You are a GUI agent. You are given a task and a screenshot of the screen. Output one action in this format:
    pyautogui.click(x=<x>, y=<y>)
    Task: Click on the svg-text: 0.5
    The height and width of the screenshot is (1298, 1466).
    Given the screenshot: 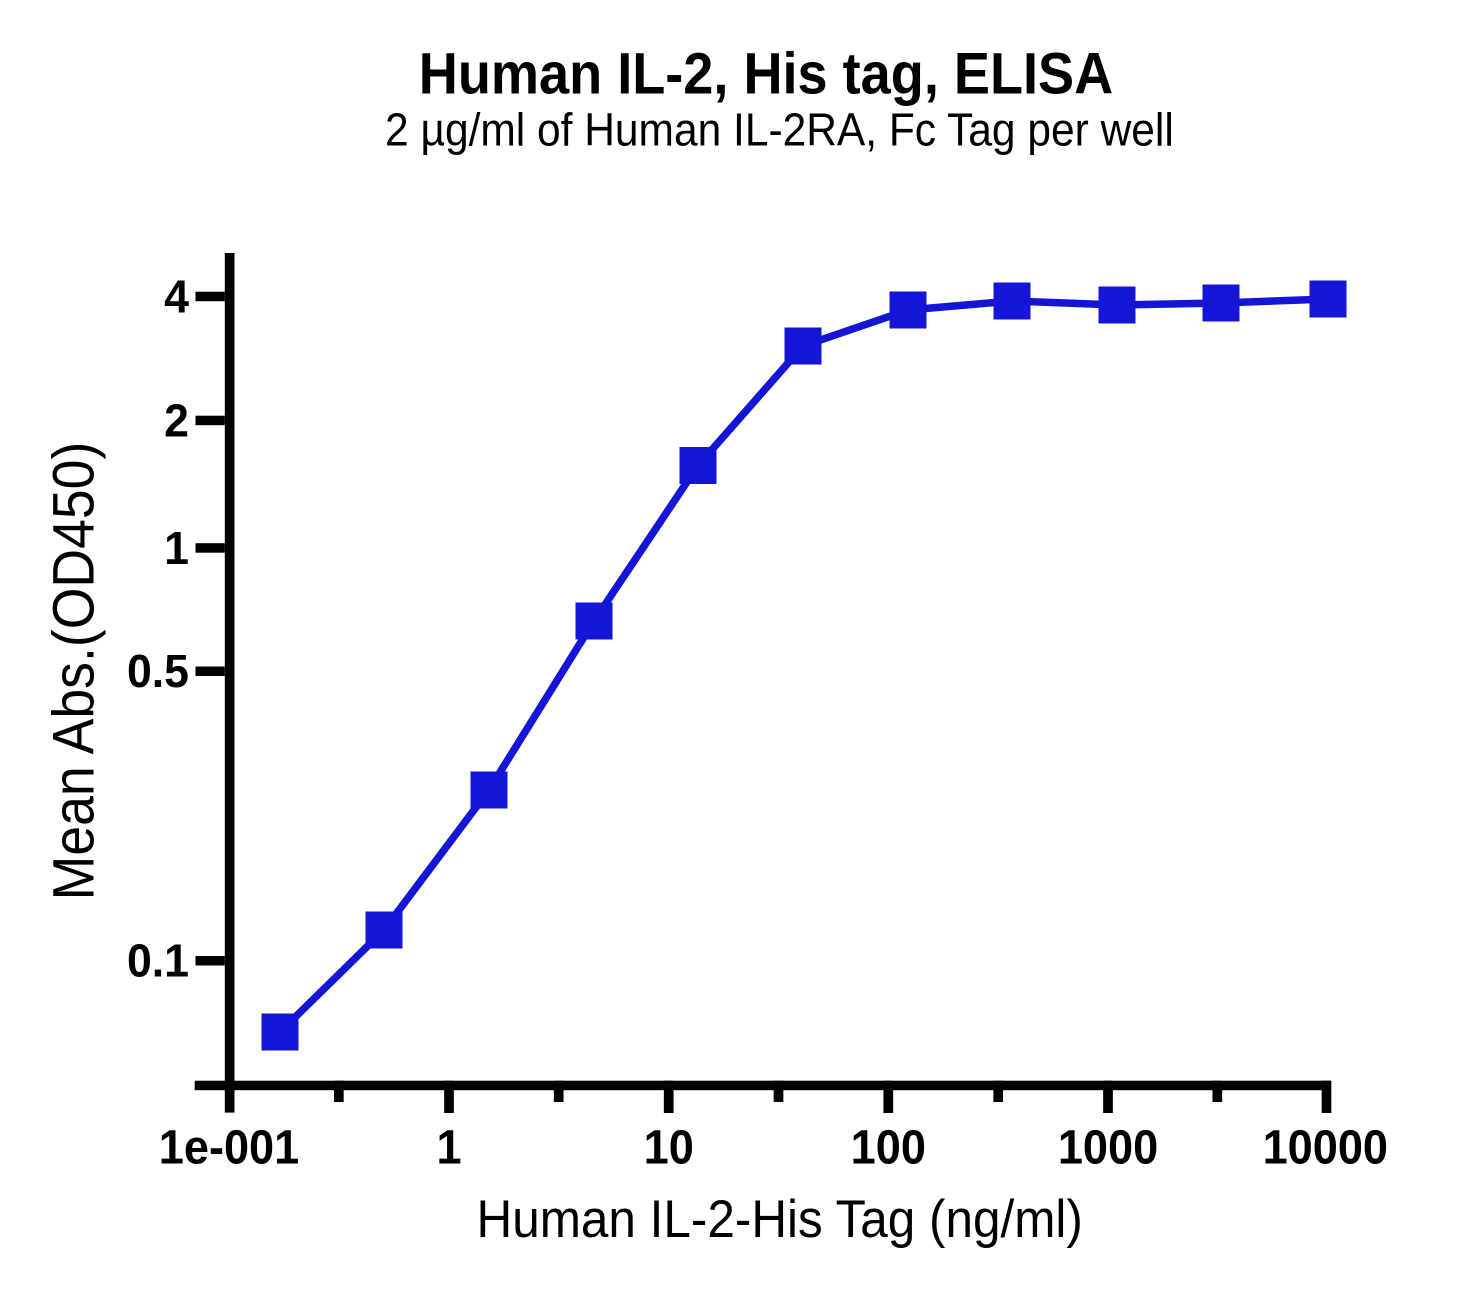 What is the action you would take?
    pyautogui.click(x=158, y=671)
    